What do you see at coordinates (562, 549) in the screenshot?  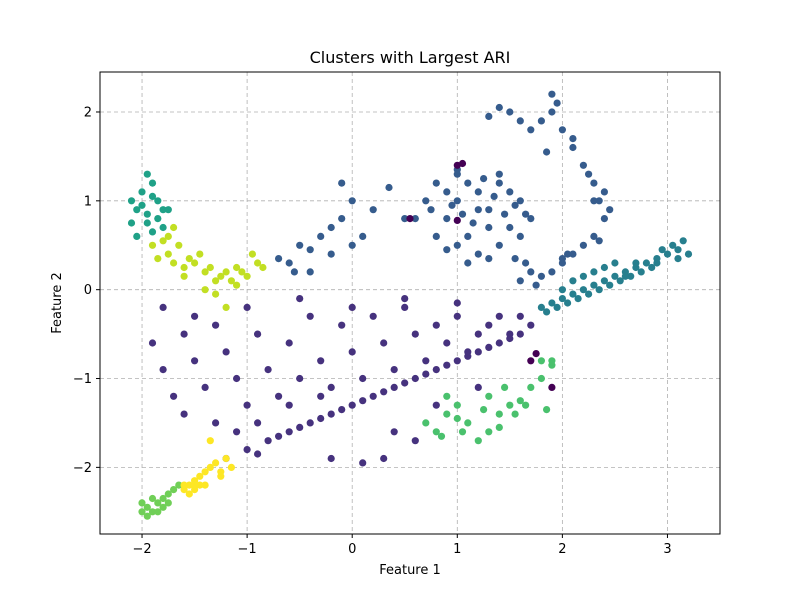 I see `x-tick-label: 2` at bounding box center [562, 549].